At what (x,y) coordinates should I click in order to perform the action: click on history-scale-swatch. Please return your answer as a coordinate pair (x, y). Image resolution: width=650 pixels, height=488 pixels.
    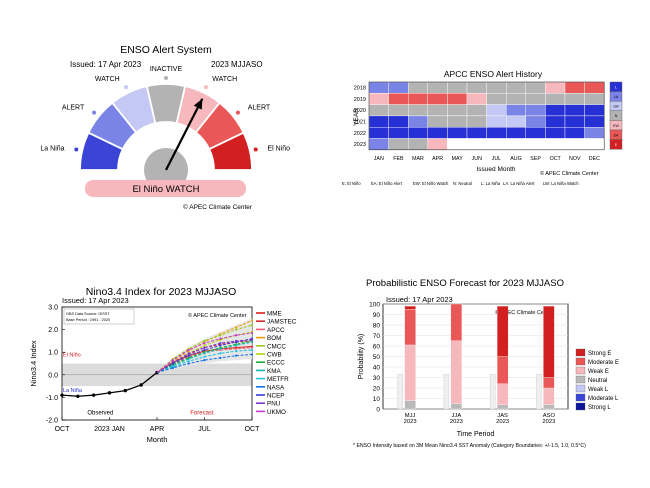
    Looking at the image, I should click on (616, 144).